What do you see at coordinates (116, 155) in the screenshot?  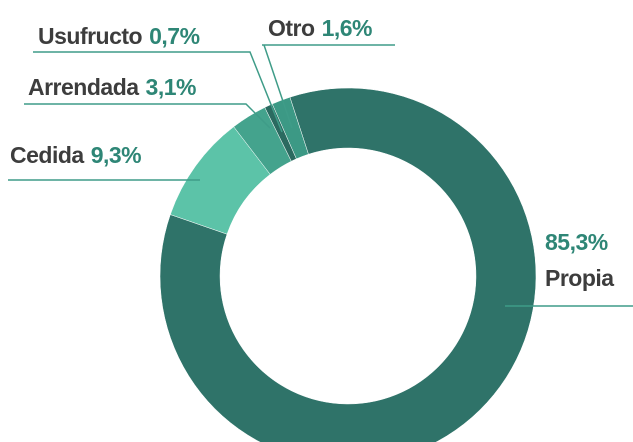 I see `value-label: 9,3%` at bounding box center [116, 155].